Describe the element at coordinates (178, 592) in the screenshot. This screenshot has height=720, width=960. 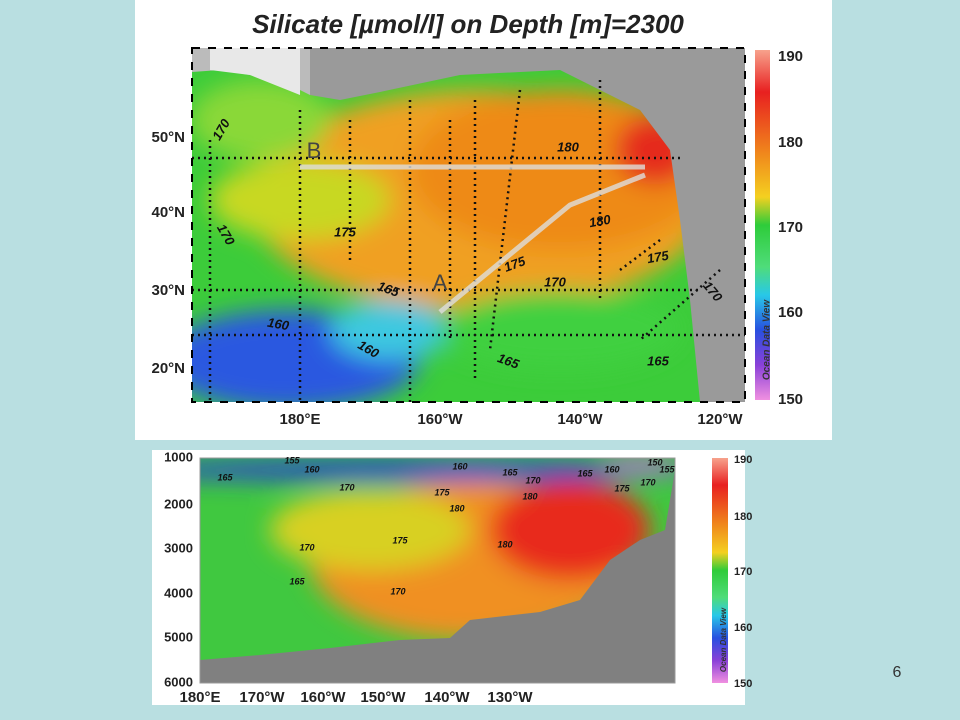
I see `depth-label: 4000` at that location.